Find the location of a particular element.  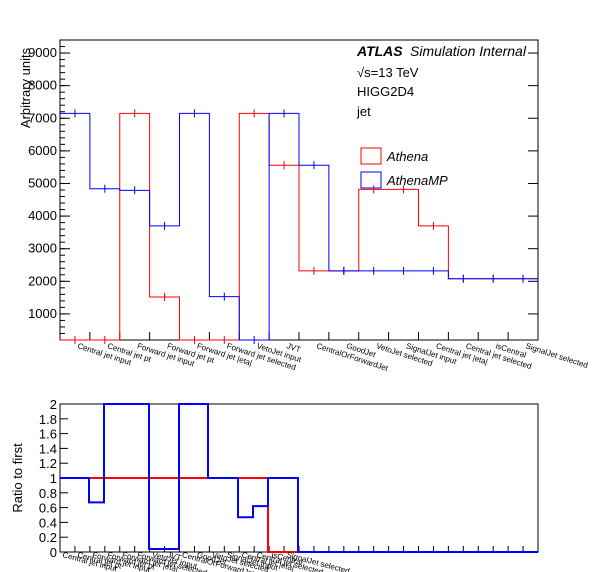

bottom-category-label: JVT is located at coordinates (174, 556).